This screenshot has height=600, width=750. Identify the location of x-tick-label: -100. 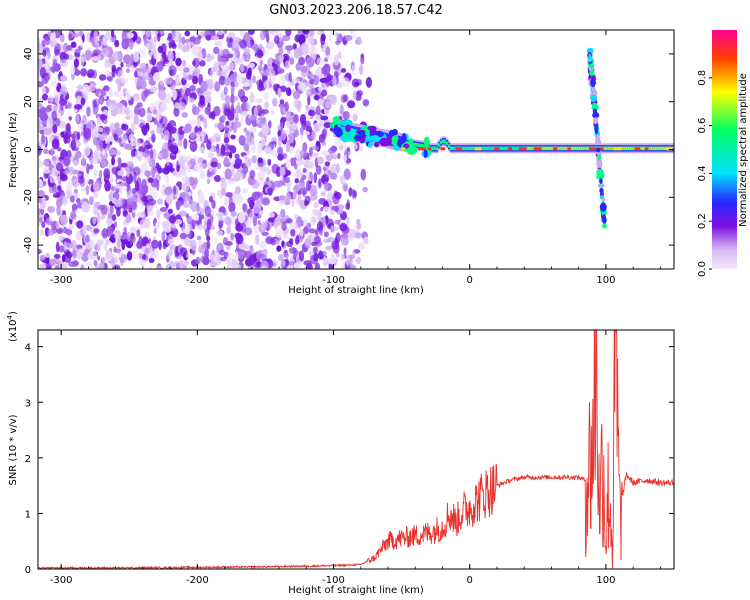
(333, 580).